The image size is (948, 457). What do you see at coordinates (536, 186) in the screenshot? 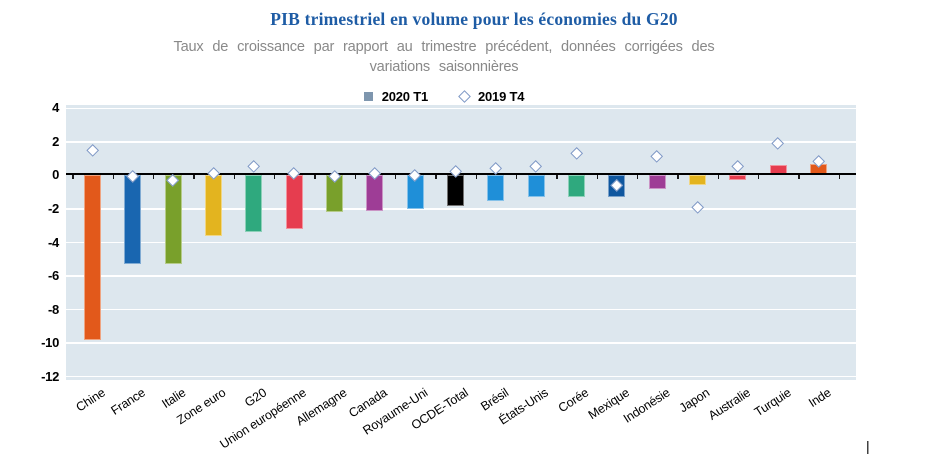
I see `bar-etats-unis` at bounding box center [536, 186].